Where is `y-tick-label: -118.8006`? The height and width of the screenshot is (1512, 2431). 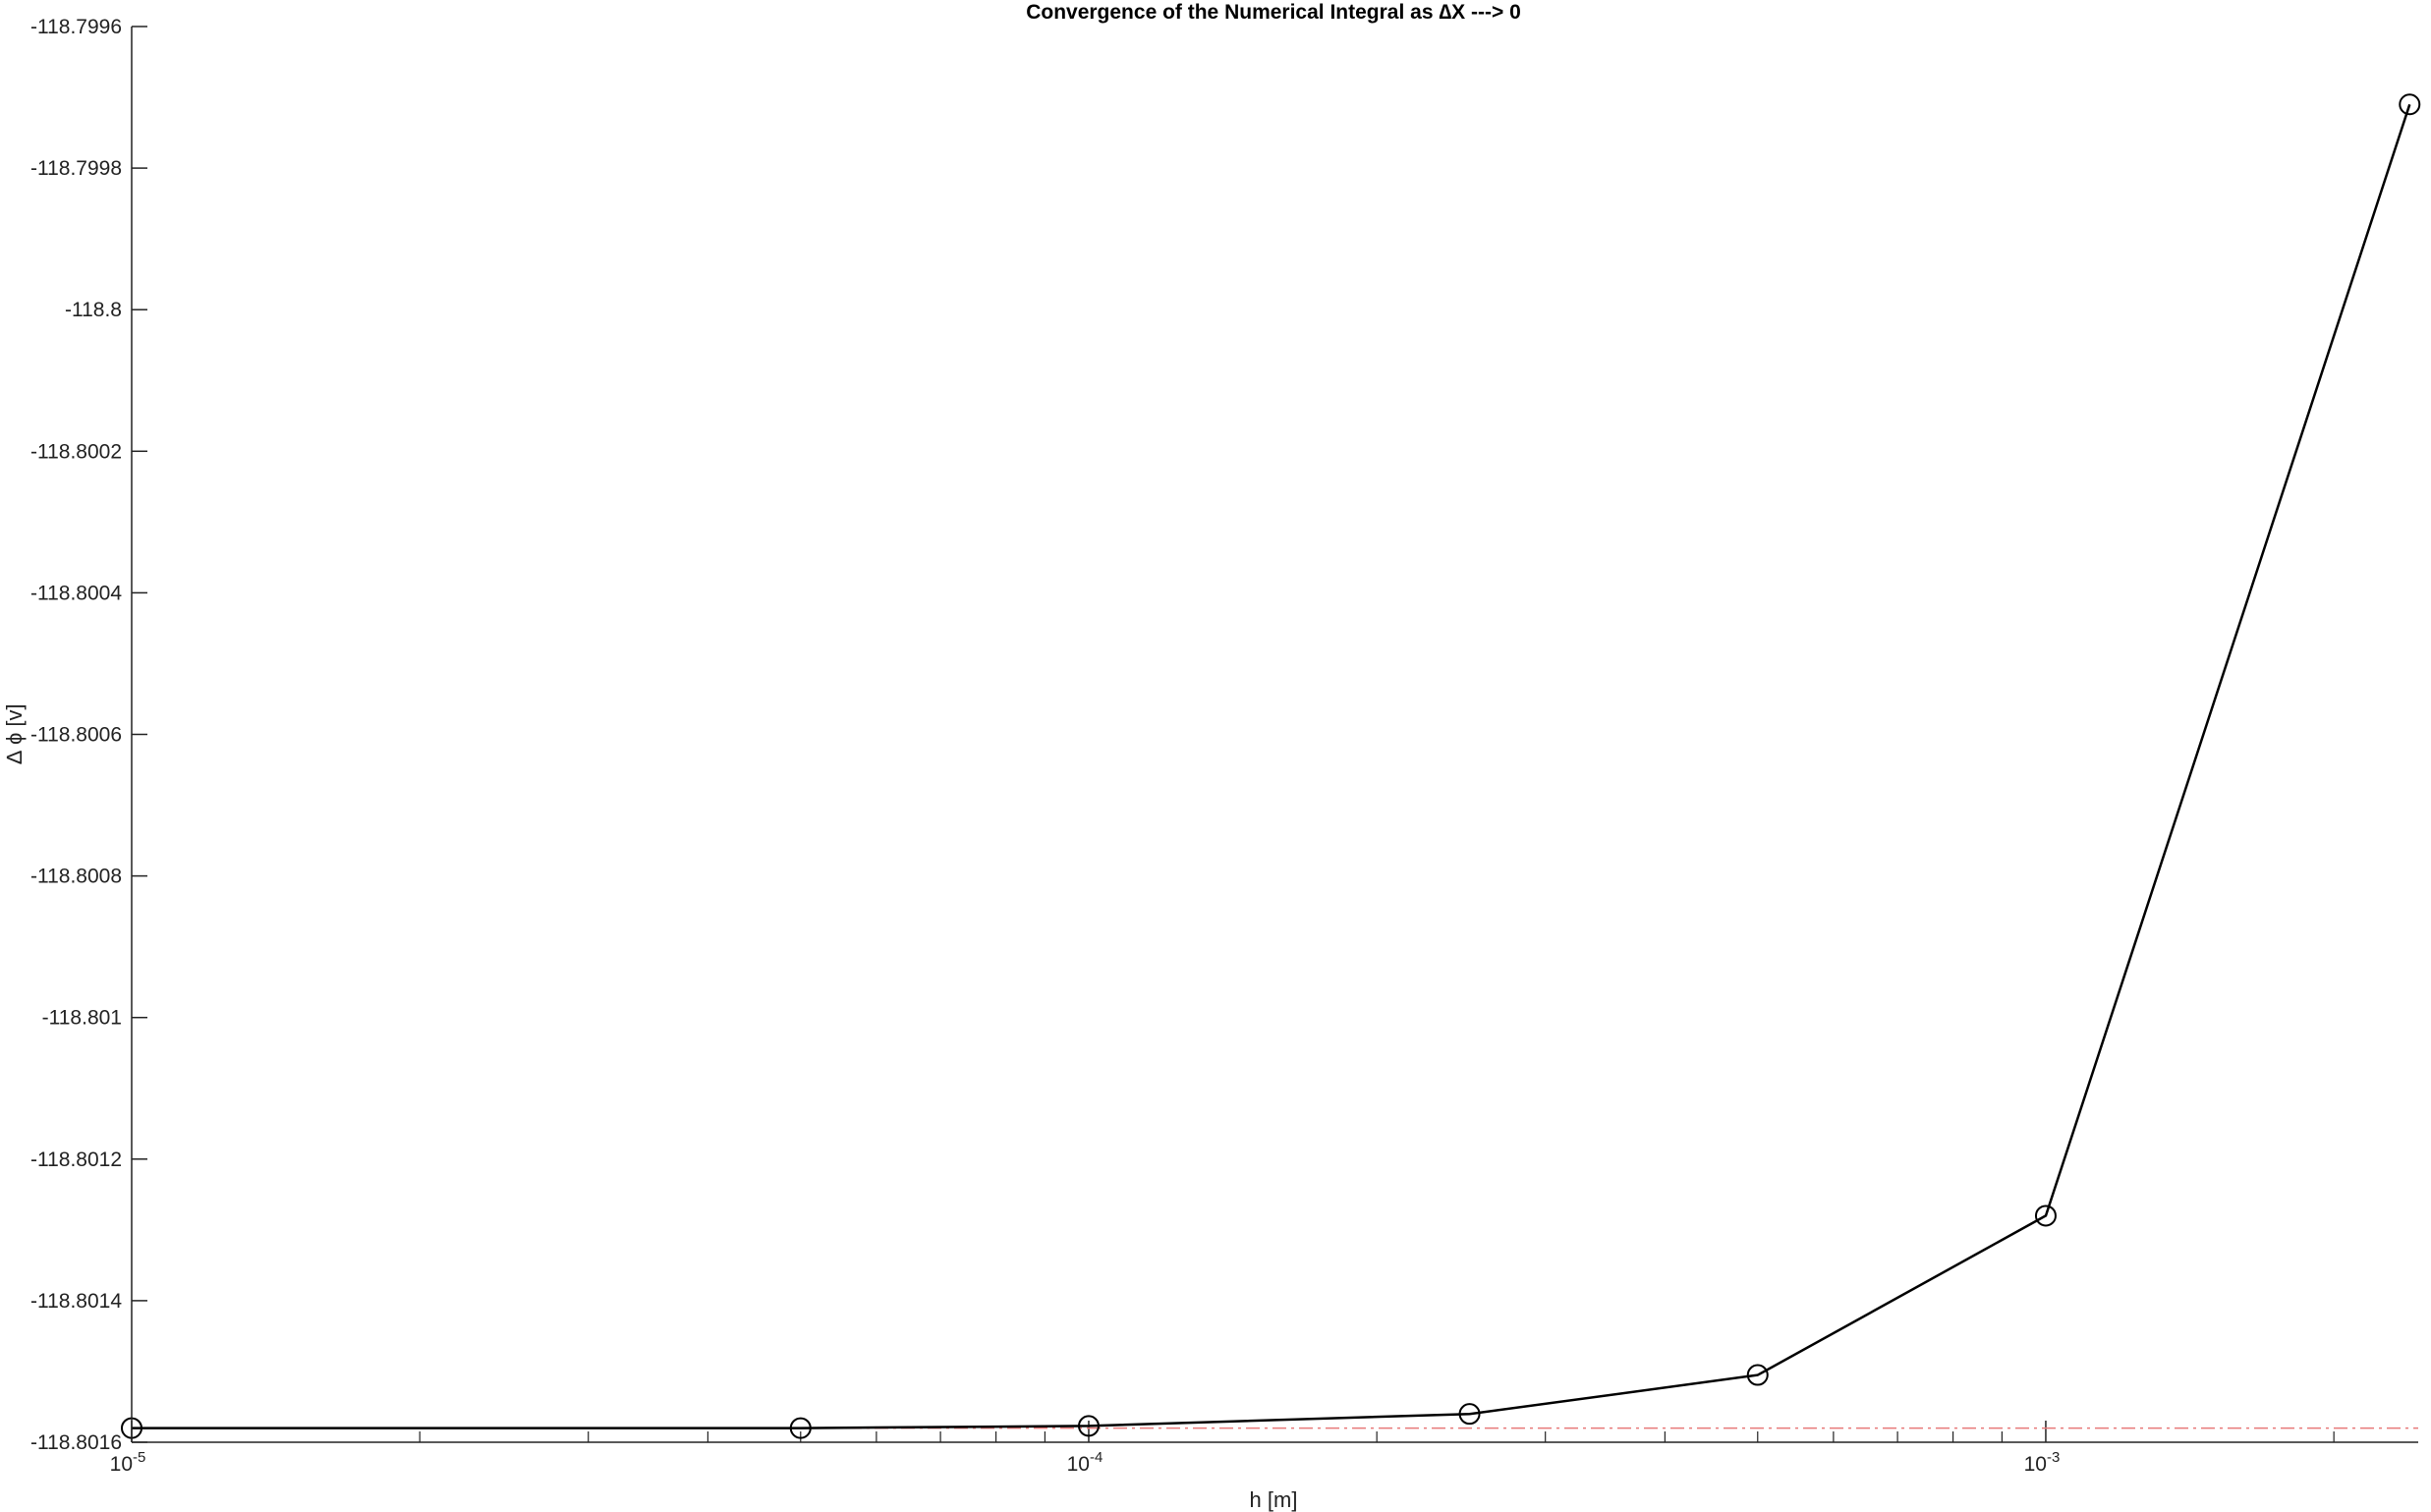
y-tick-label: -118.8006 is located at coordinates (76, 735).